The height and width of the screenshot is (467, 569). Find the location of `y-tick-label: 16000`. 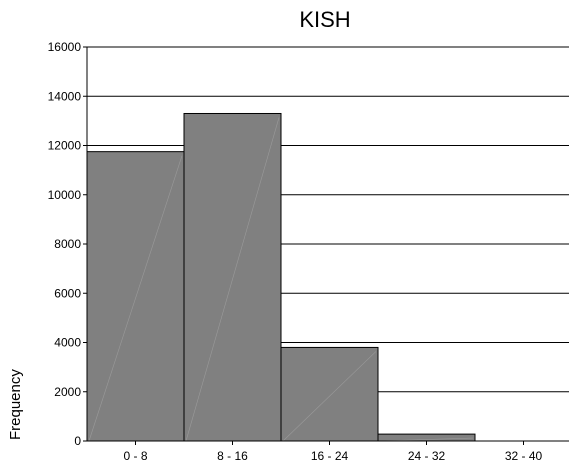

y-tick-label: 16000 is located at coordinates (65, 47).